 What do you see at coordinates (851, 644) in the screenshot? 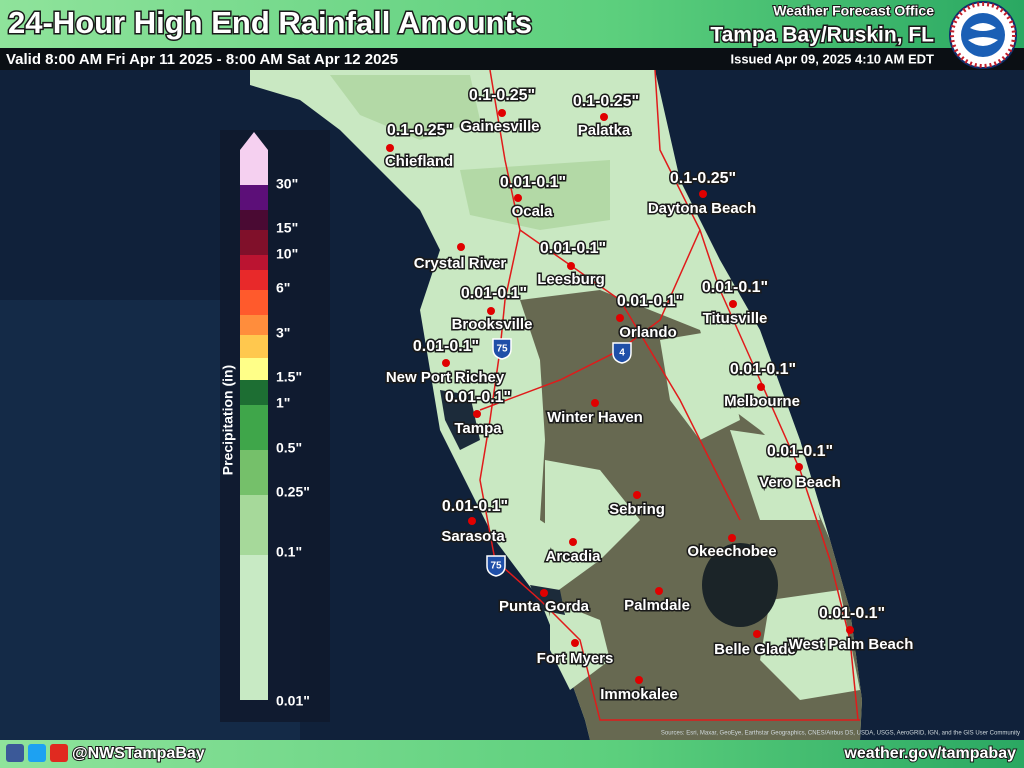
I see `city-label: West Palm Beach` at bounding box center [851, 644].